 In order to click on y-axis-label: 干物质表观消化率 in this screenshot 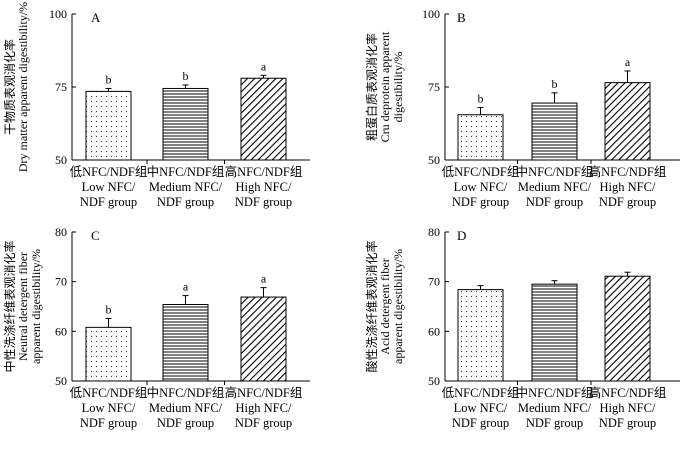, I will do `click(9, 87)`.